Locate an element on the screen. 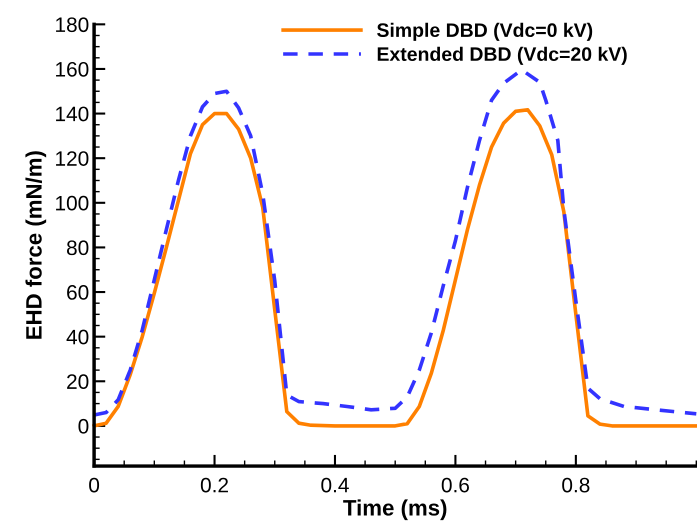  legend-label: Extended DBD (Vdc=20 kV) is located at coordinates (502, 55).